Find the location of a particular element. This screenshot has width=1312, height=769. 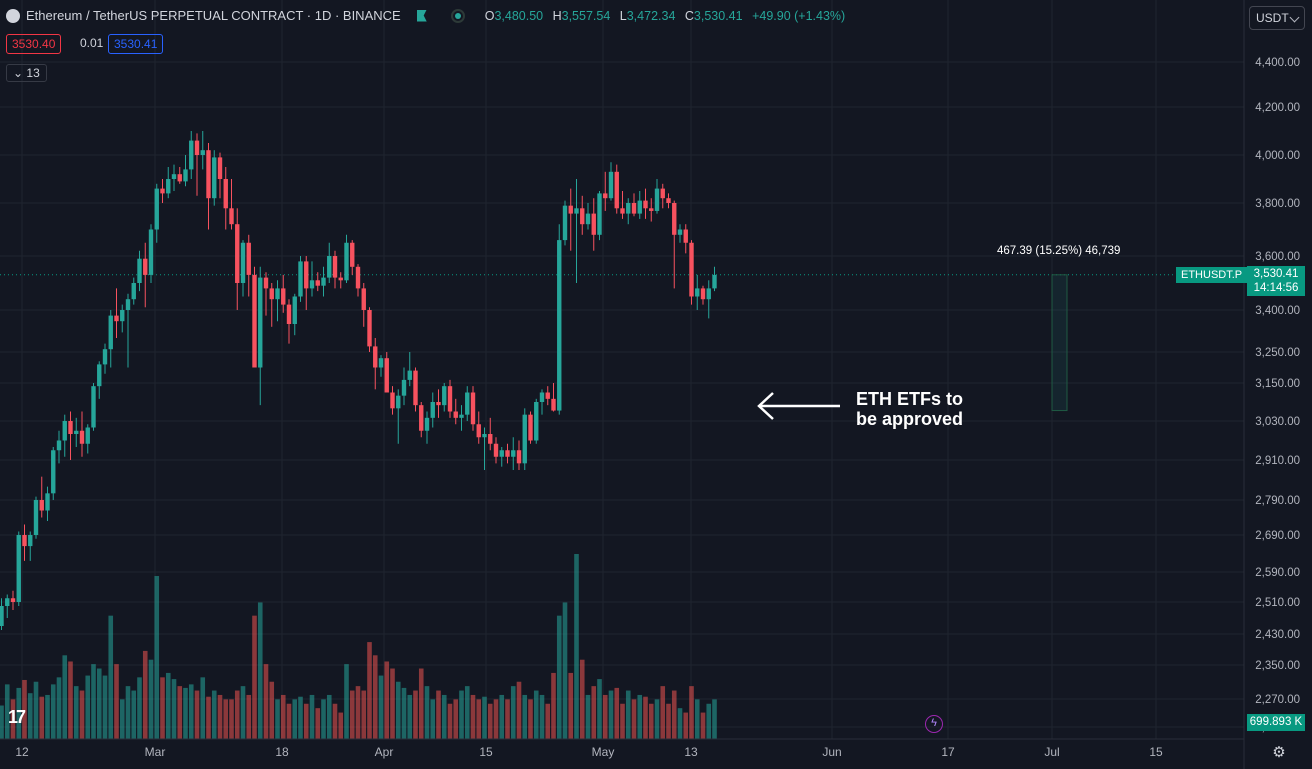

time-tick-label: Jun is located at coordinates (831, 752).